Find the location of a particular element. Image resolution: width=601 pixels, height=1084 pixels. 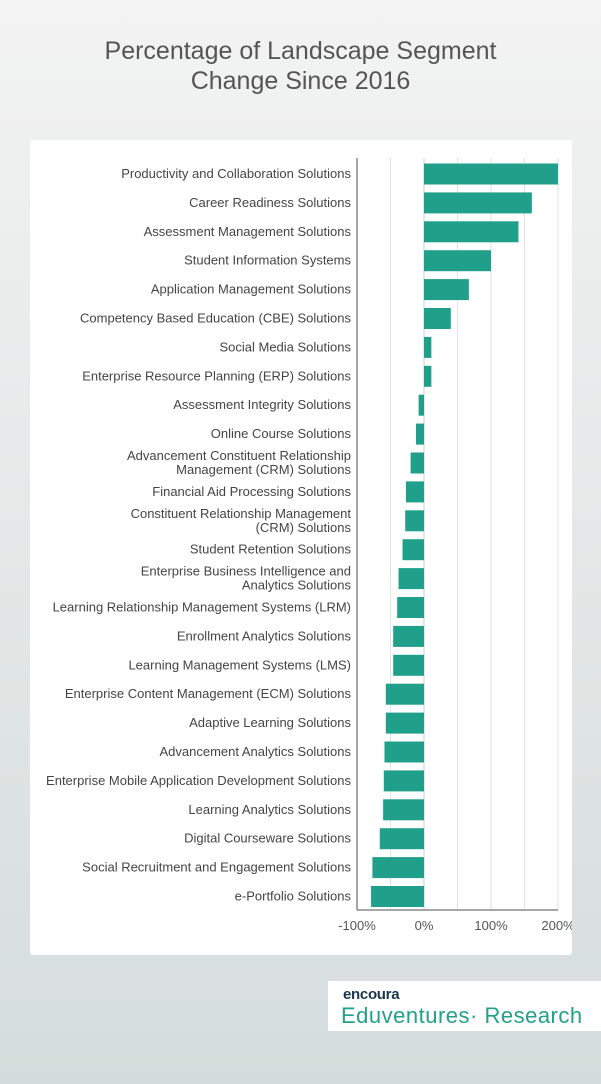

category-label-line: Assessment Integrity Solutions is located at coordinates (262, 404).